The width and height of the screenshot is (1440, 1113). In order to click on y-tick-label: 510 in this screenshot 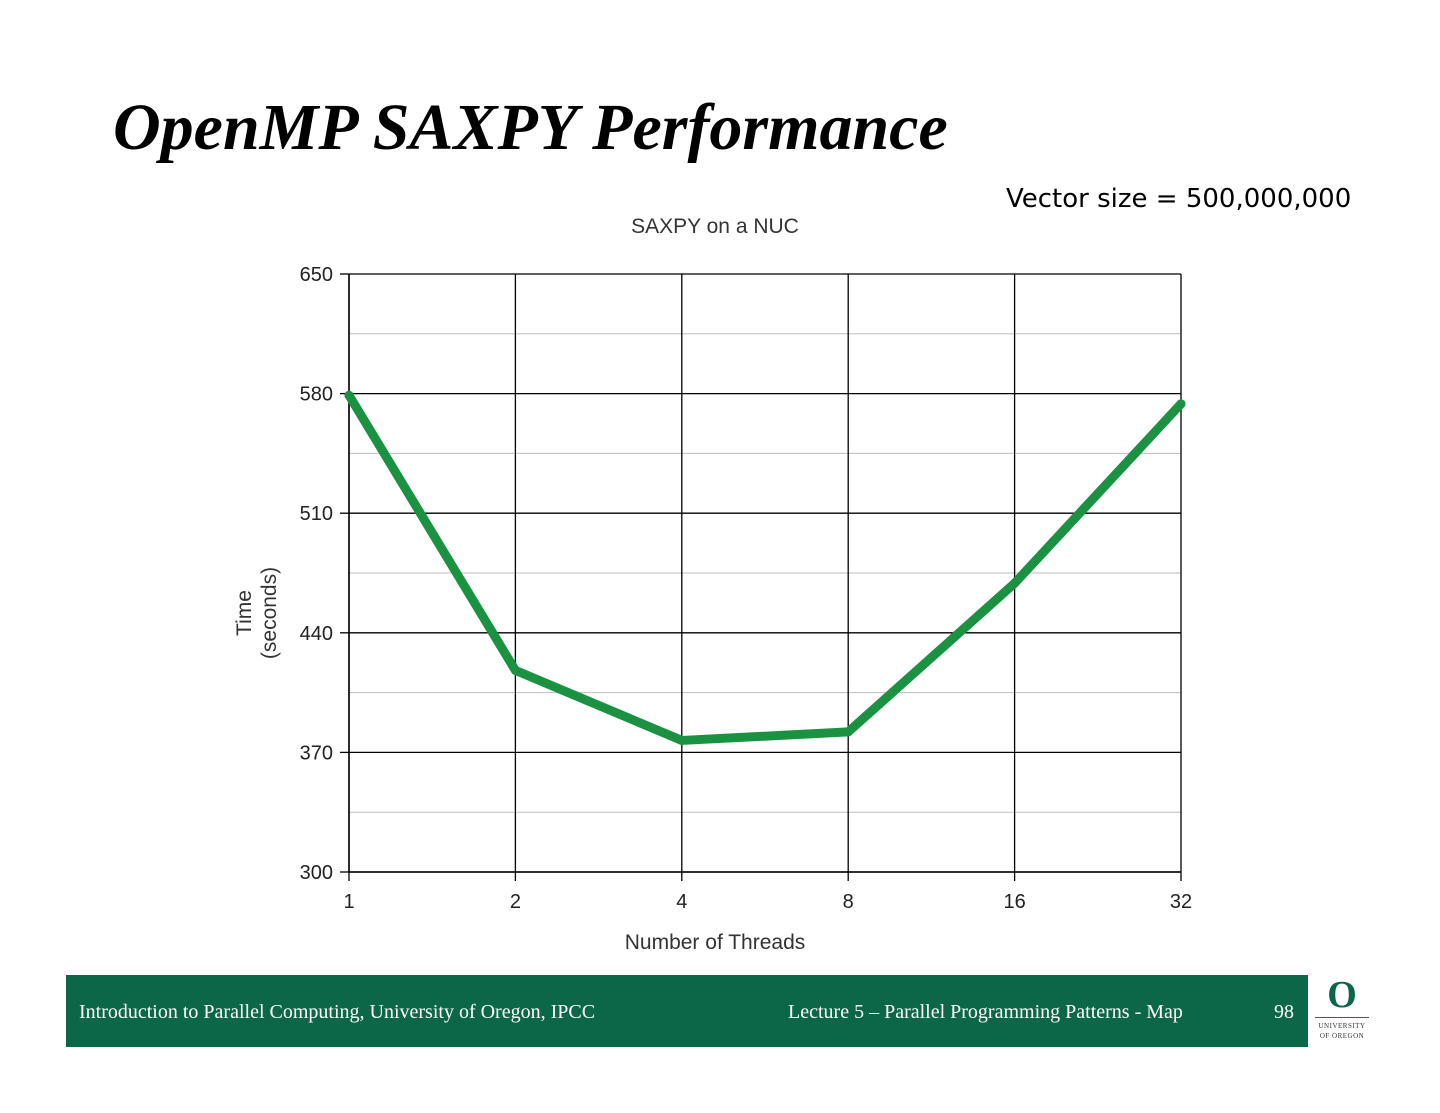, I will do `click(316, 514)`.